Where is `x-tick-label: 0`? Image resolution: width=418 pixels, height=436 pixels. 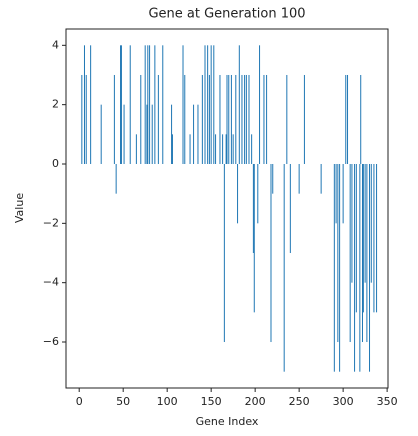
x-tick-label: 0 is located at coordinates (79, 401).